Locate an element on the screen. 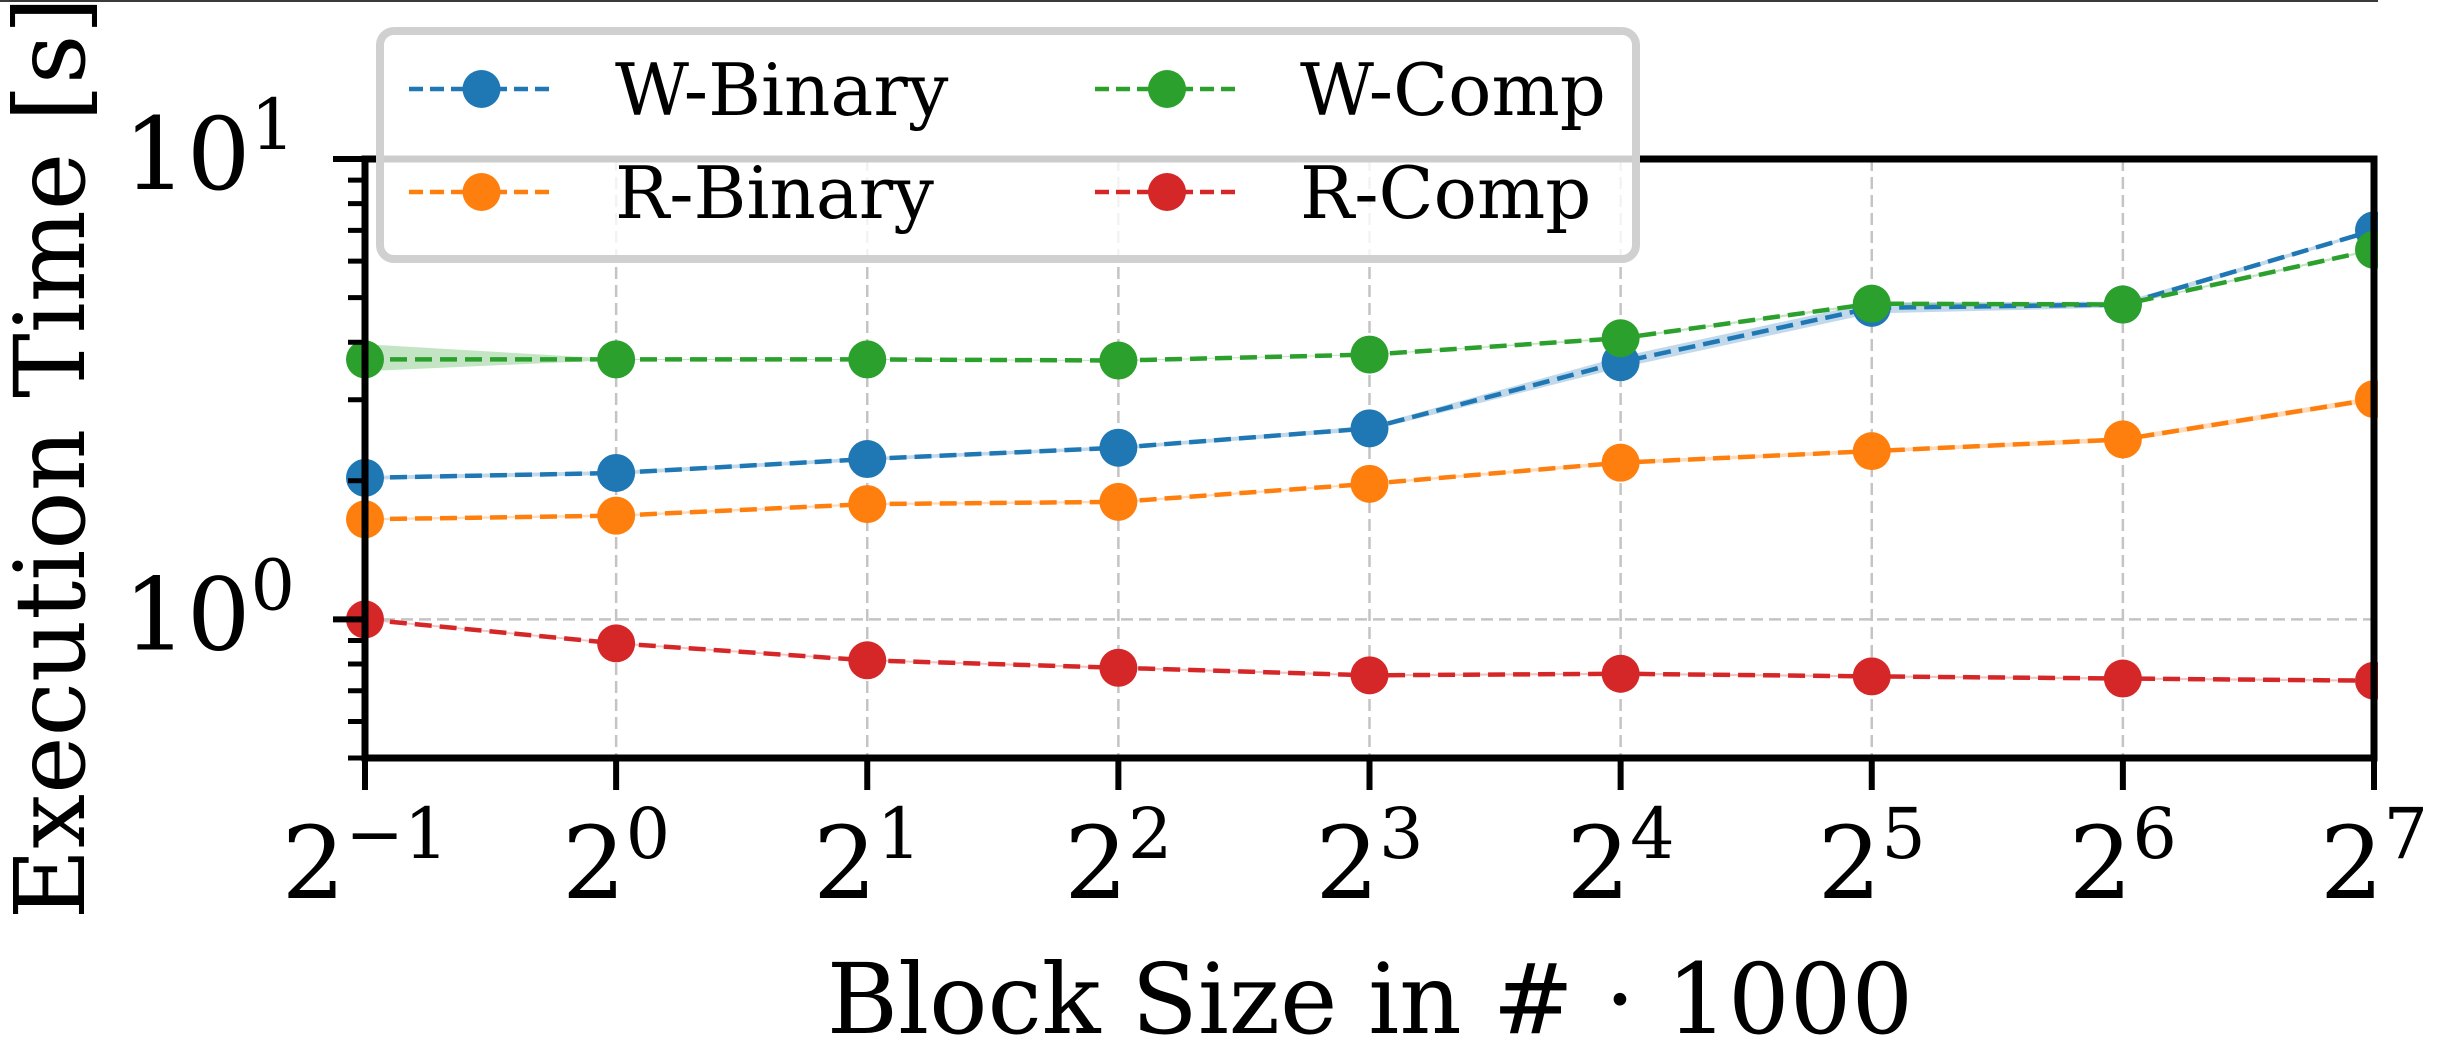  x-tick-exponent: 6 is located at coordinates (2154, 834).